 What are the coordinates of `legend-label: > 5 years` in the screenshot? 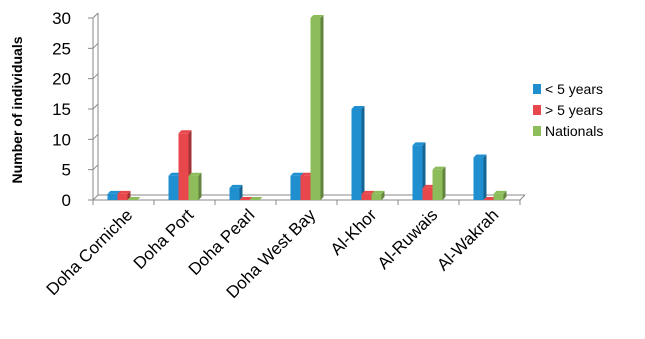 It's located at (574, 110).